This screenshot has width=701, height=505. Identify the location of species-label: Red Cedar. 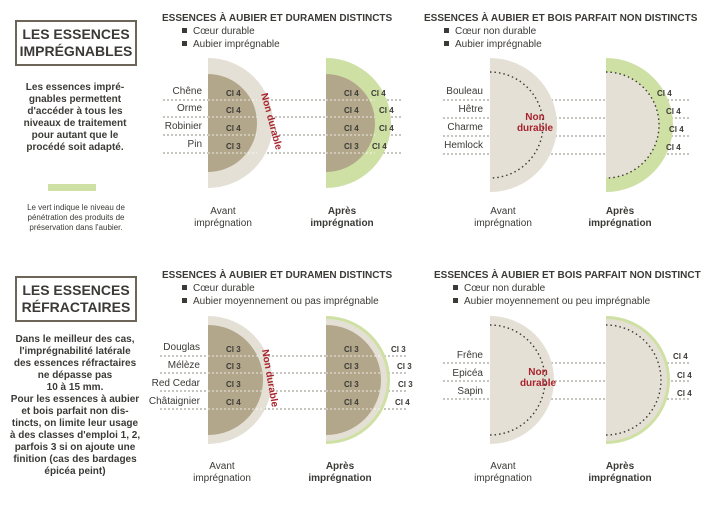
(175, 383).